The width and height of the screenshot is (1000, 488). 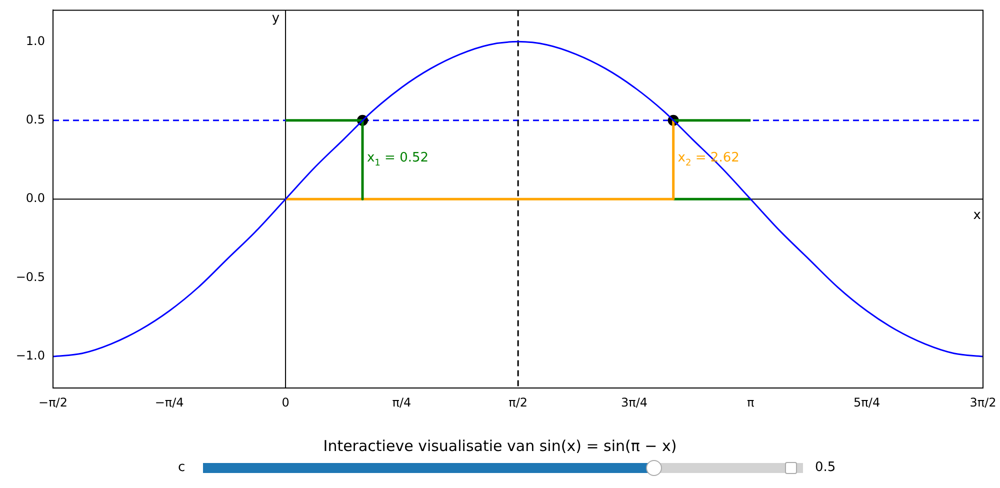 What do you see at coordinates (169, 402) in the screenshot?
I see `x-tick-label: −π/4` at bounding box center [169, 402].